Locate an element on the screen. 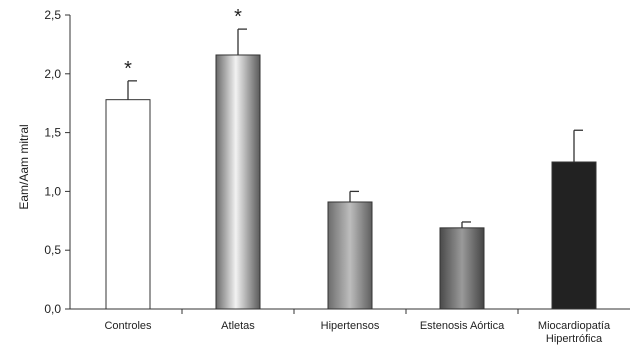 Image resolution: width=635 pixels, height=354 pixels. x-category-label: Controles is located at coordinates (128, 326).